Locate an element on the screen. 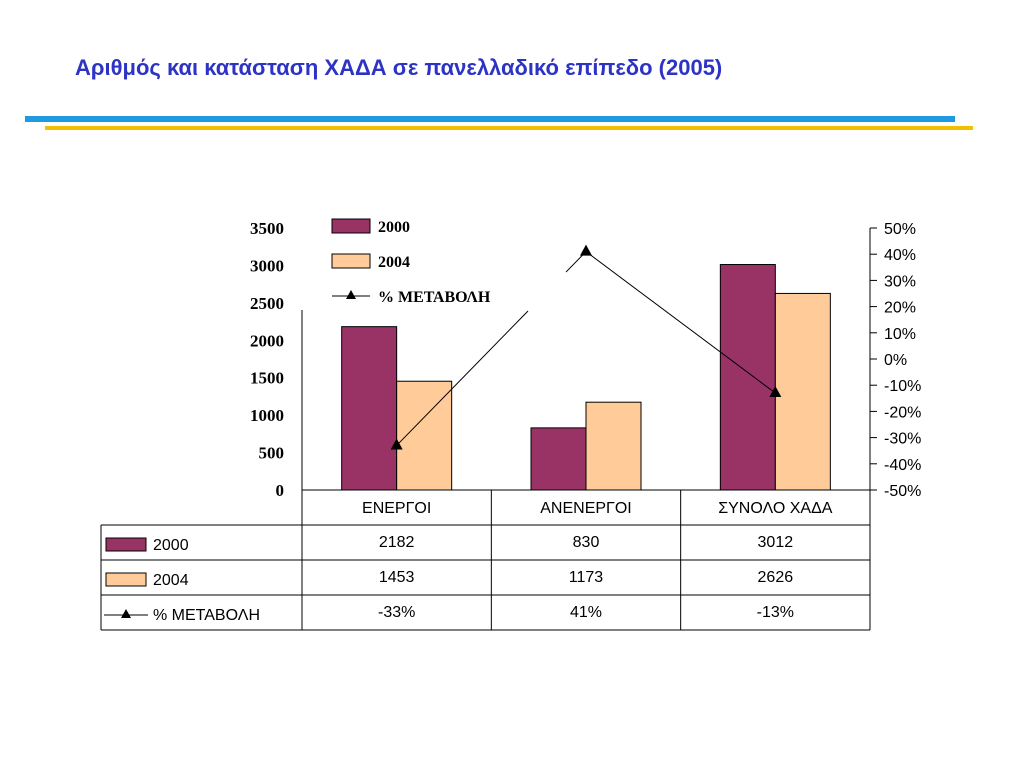  left-tick-label: 1500 is located at coordinates (267, 378).